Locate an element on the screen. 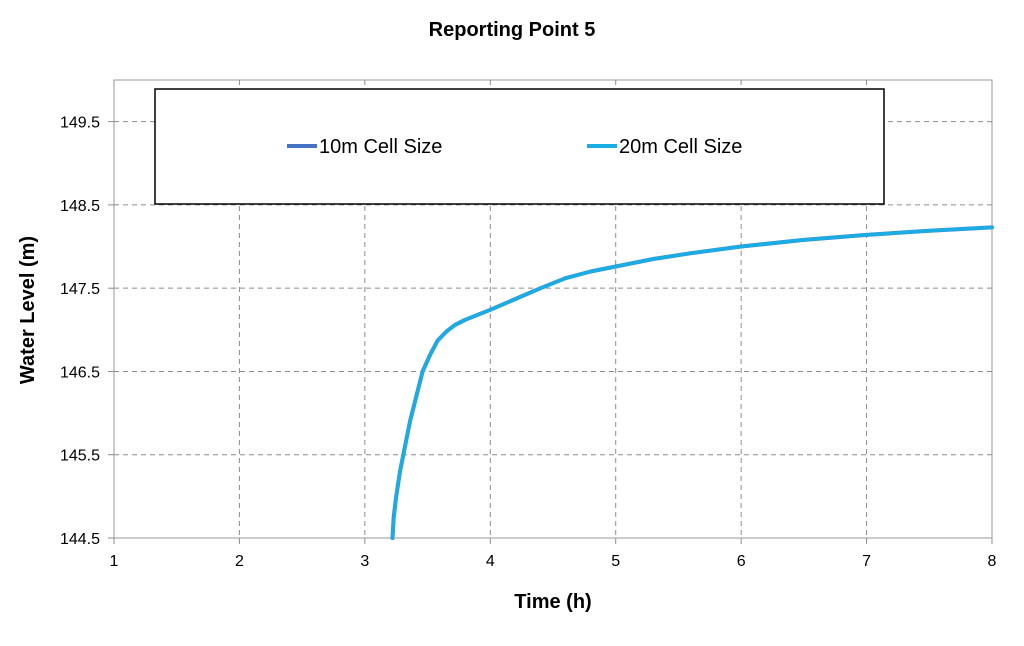 The image size is (1024, 646). x-tick-label: 3 is located at coordinates (364, 561).